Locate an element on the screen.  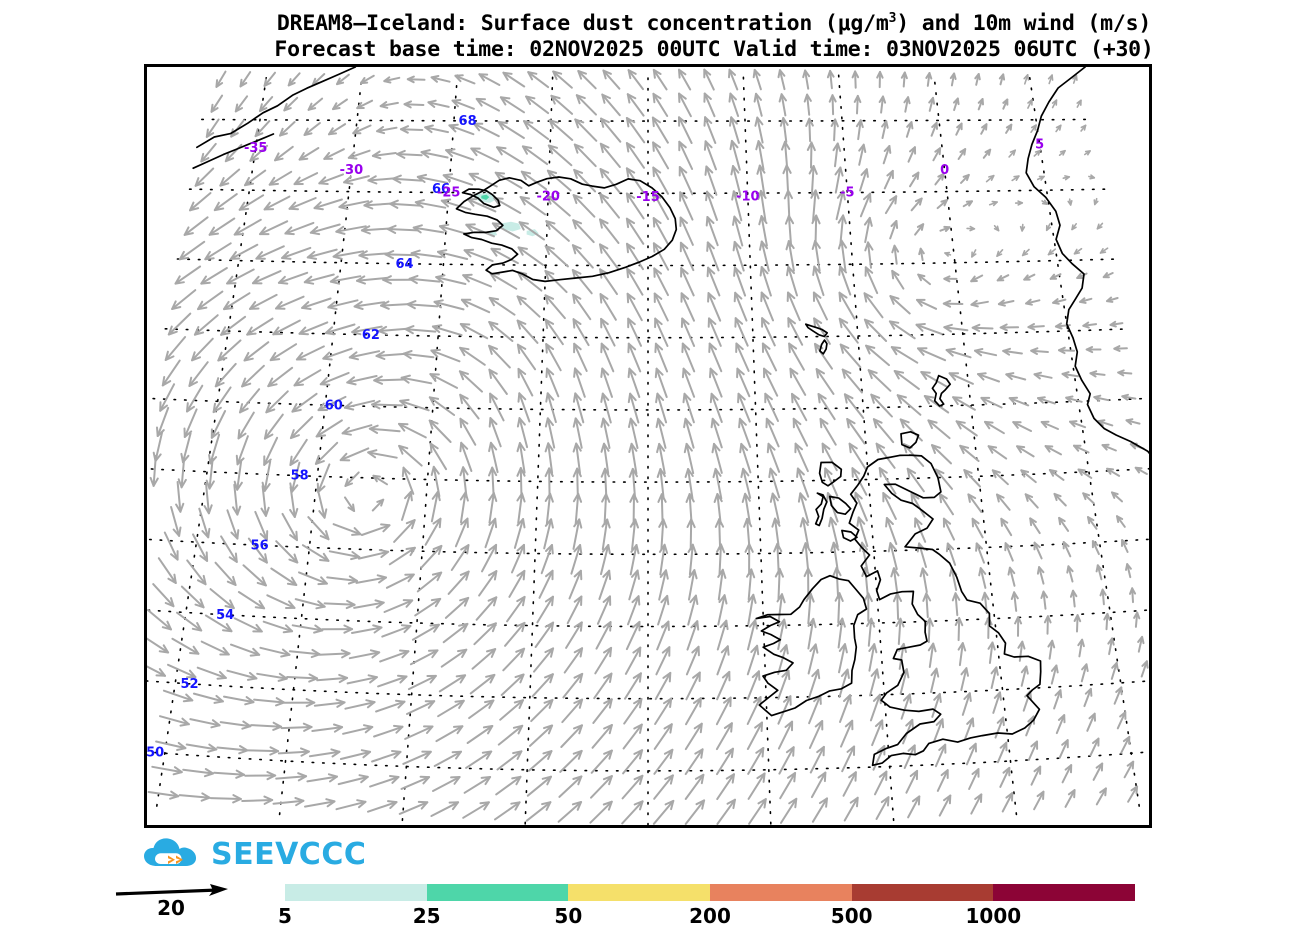
longitude-label--30: -30 is located at coordinates (352, 170).